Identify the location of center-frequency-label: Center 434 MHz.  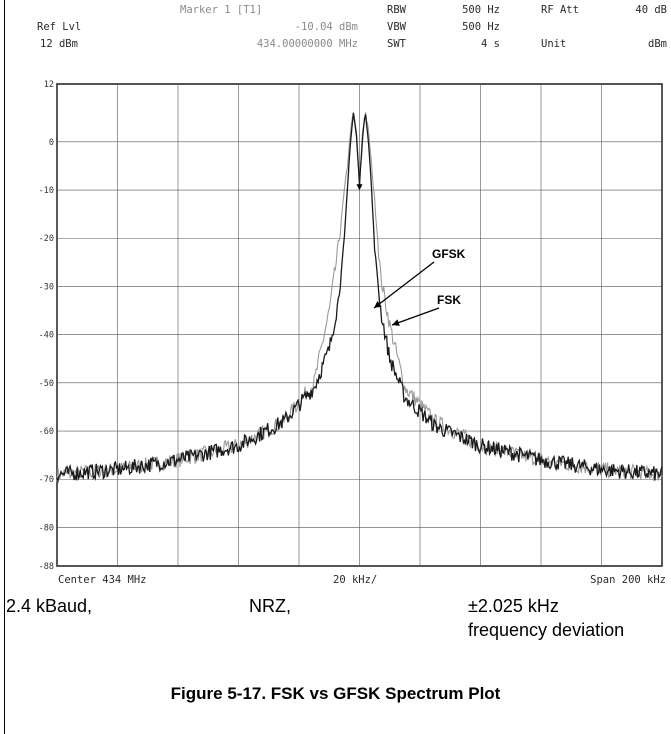
(102, 580).